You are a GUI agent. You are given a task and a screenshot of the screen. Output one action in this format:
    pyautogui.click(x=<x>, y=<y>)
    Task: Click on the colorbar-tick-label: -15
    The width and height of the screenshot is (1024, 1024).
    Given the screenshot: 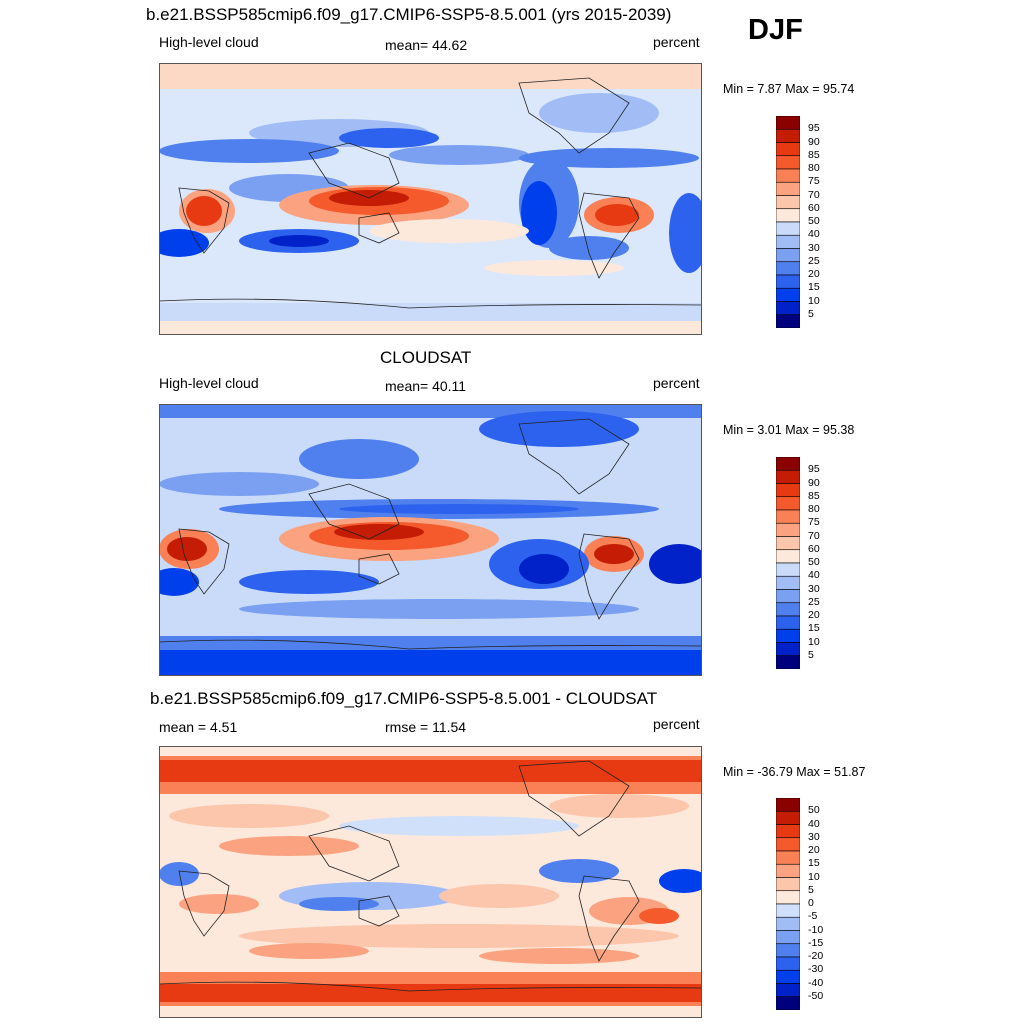 What is the action you would take?
    pyautogui.click(x=816, y=942)
    